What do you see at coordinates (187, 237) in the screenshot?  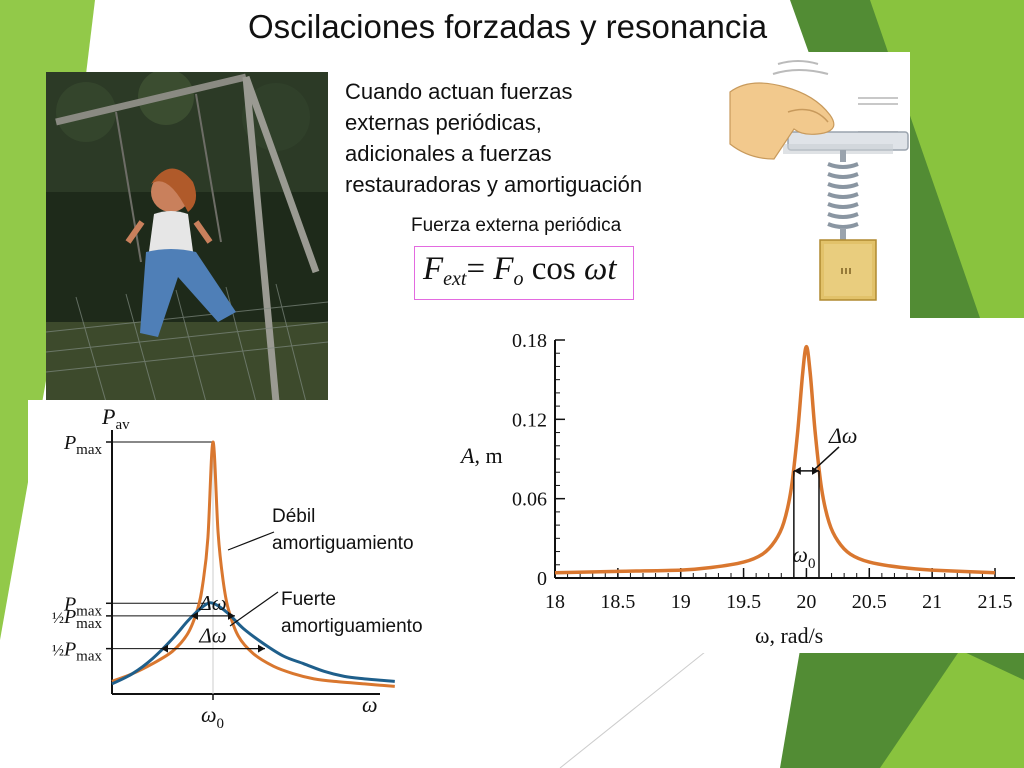 I see `swing-photo` at bounding box center [187, 237].